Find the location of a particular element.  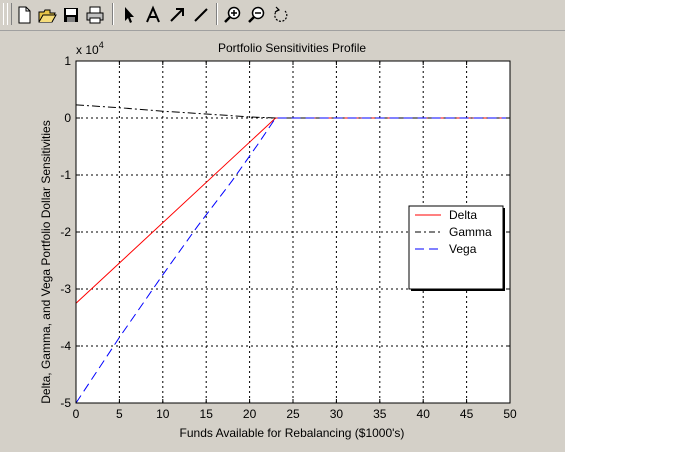

series-line-gamma is located at coordinates (292, 111).